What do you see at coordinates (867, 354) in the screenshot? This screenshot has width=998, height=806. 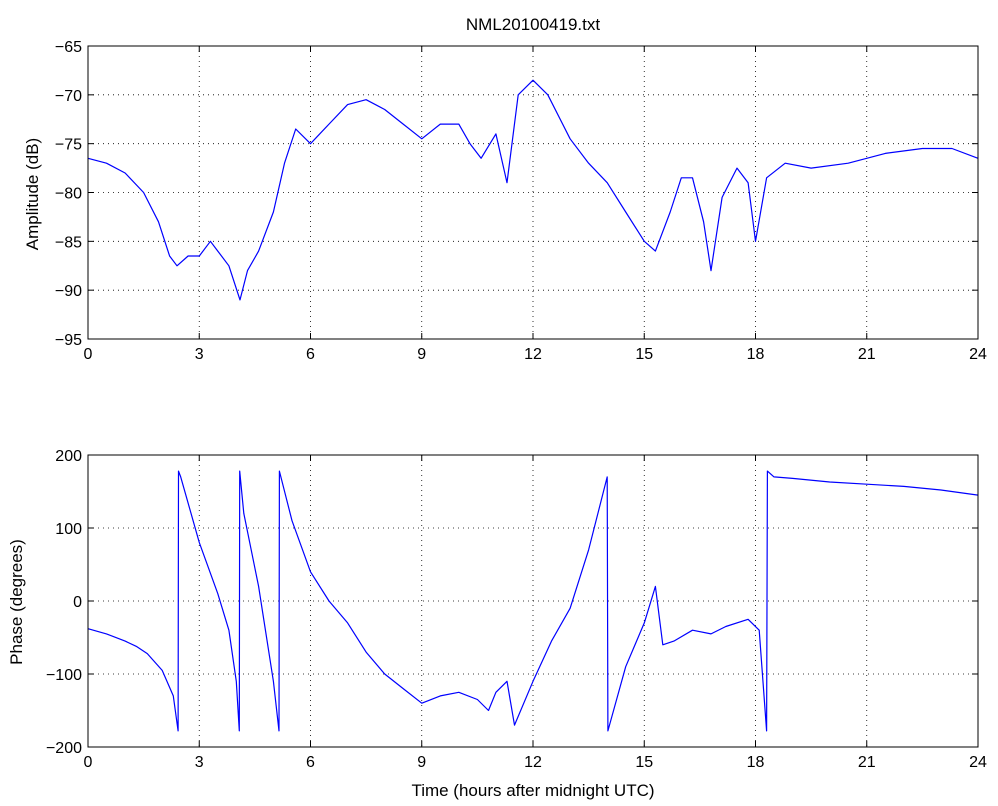 I see `amplitude-xtick-label-21: 21` at bounding box center [867, 354].